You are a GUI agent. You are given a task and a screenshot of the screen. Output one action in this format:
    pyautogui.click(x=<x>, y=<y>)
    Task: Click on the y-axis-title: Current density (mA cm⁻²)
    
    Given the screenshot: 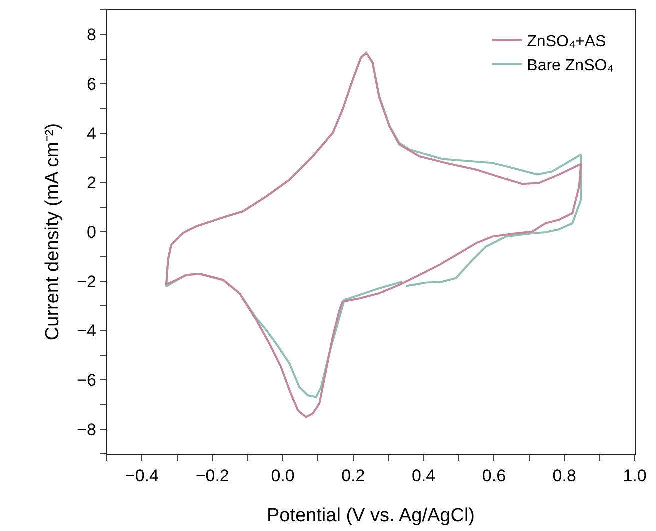 What is the action you would take?
    pyautogui.click(x=53, y=232)
    